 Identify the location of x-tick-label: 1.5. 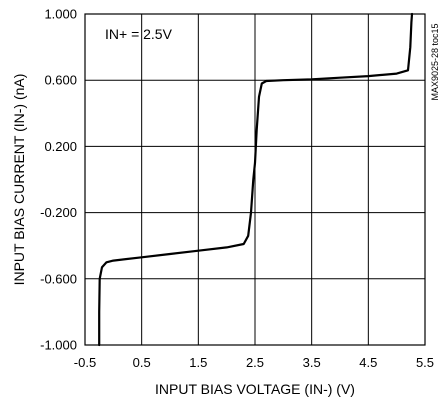
(198, 362).